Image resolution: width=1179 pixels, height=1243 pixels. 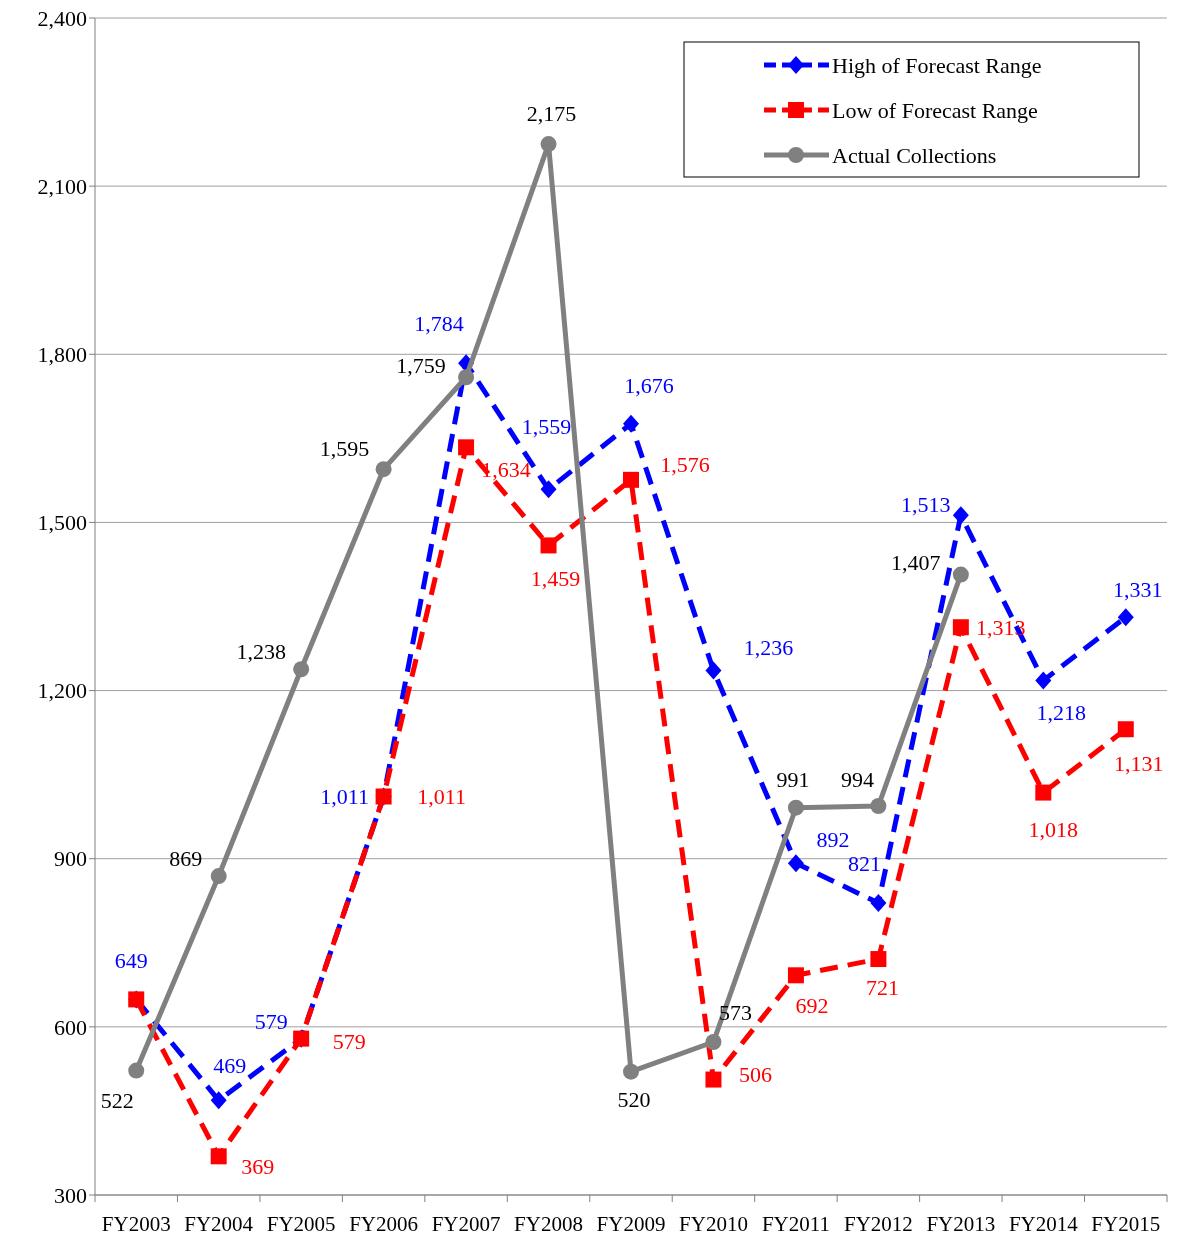 What do you see at coordinates (793, 780) in the screenshot?
I see `data-label: 991` at bounding box center [793, 780].